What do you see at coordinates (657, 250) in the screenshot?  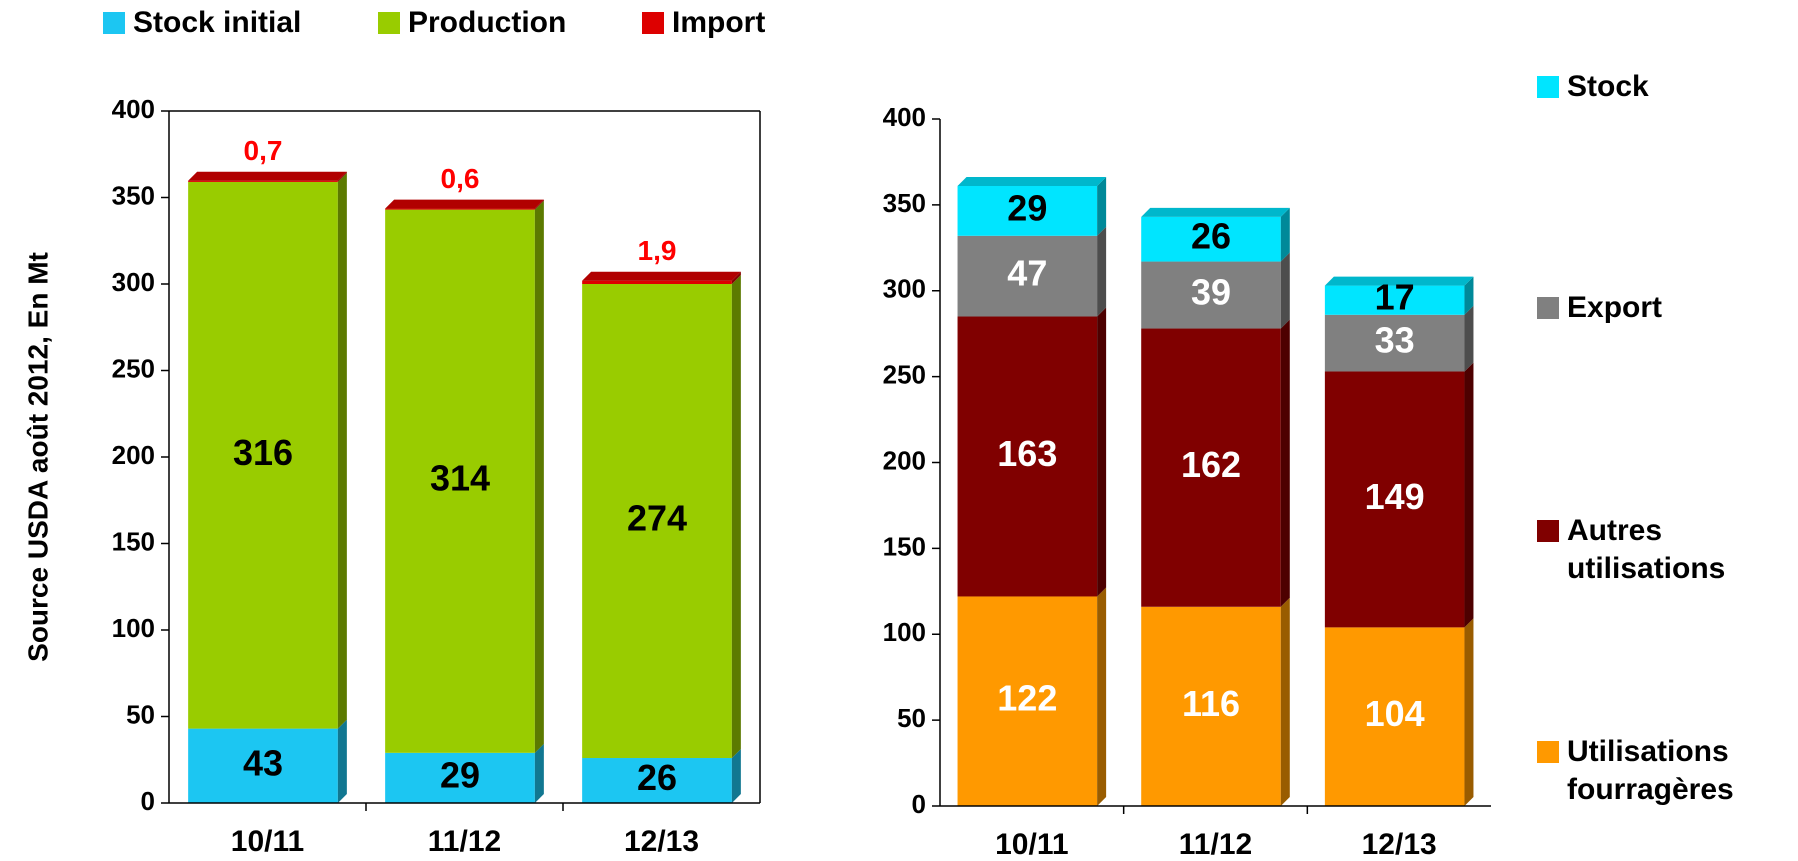 I see `data-label: 1,9` at bounding box center [657, 250].